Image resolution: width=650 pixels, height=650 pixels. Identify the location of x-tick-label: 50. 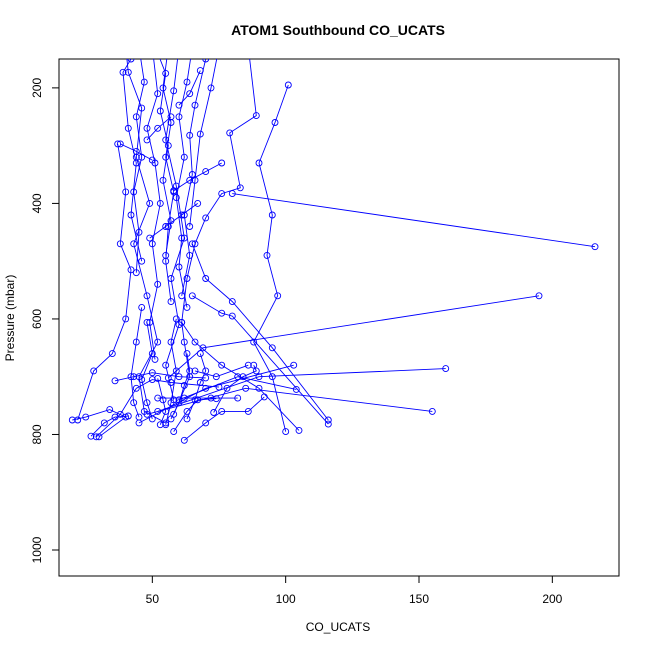
(153, 599).